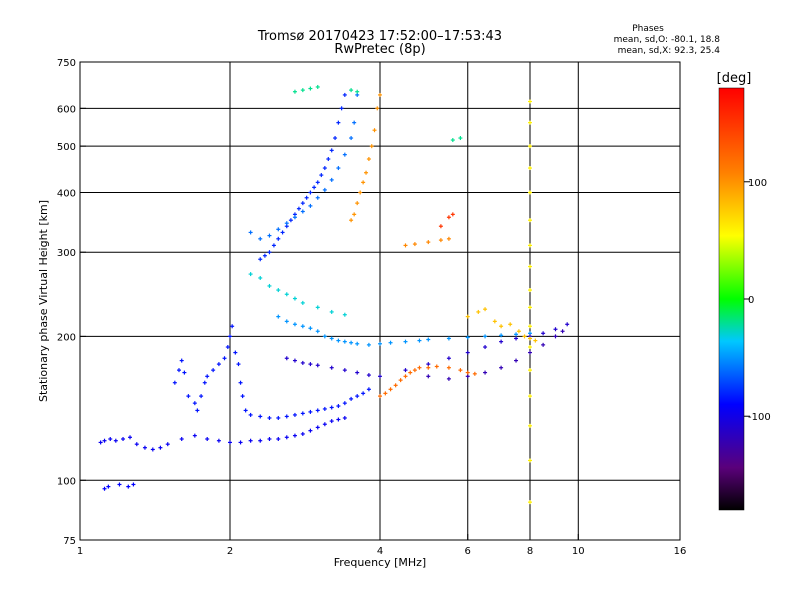  What do you see at coordinates (648, 29) in the screenshot?
I see `phase-info-title: Phases` at bounding box center [648, 29].